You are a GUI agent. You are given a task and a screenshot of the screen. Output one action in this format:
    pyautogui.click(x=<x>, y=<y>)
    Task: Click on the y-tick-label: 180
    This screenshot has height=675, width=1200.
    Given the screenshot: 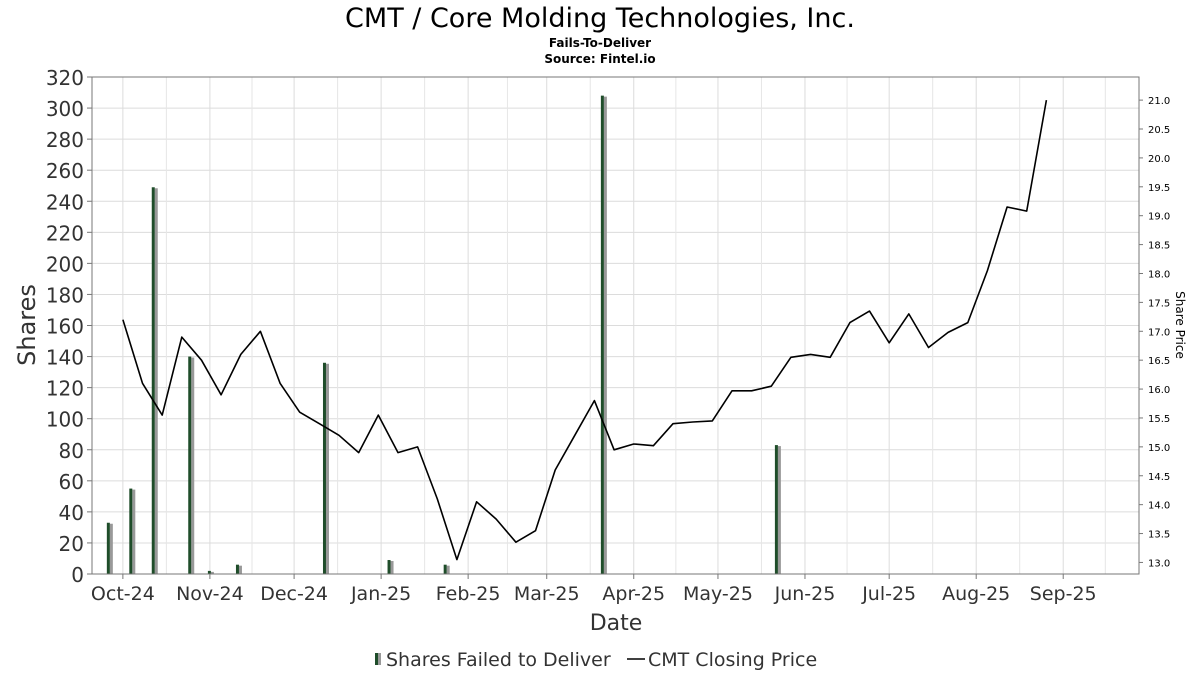 What is the action you would take?
    pyautogui.click(x=65, y=295)
    